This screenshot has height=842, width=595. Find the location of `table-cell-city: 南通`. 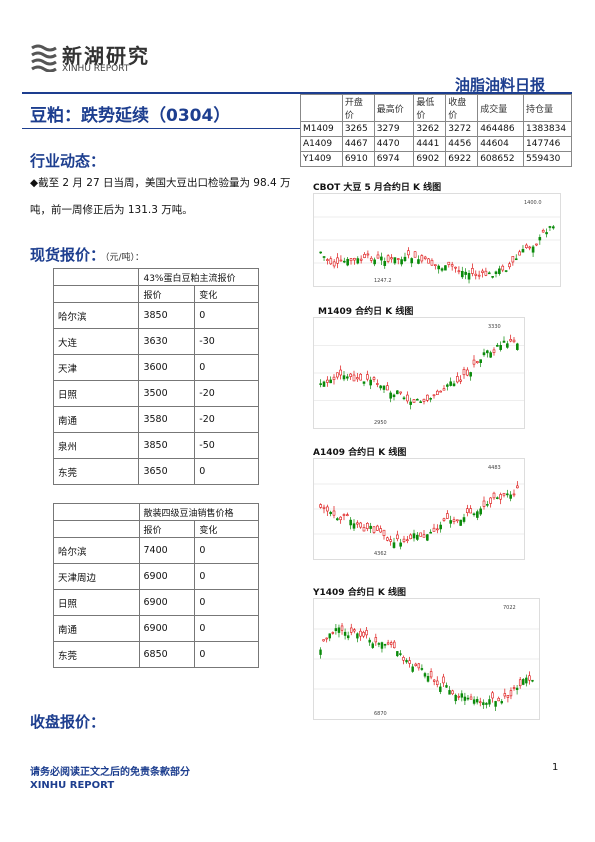

table-cell-city: 南通 is located at coordinates (96, 628).